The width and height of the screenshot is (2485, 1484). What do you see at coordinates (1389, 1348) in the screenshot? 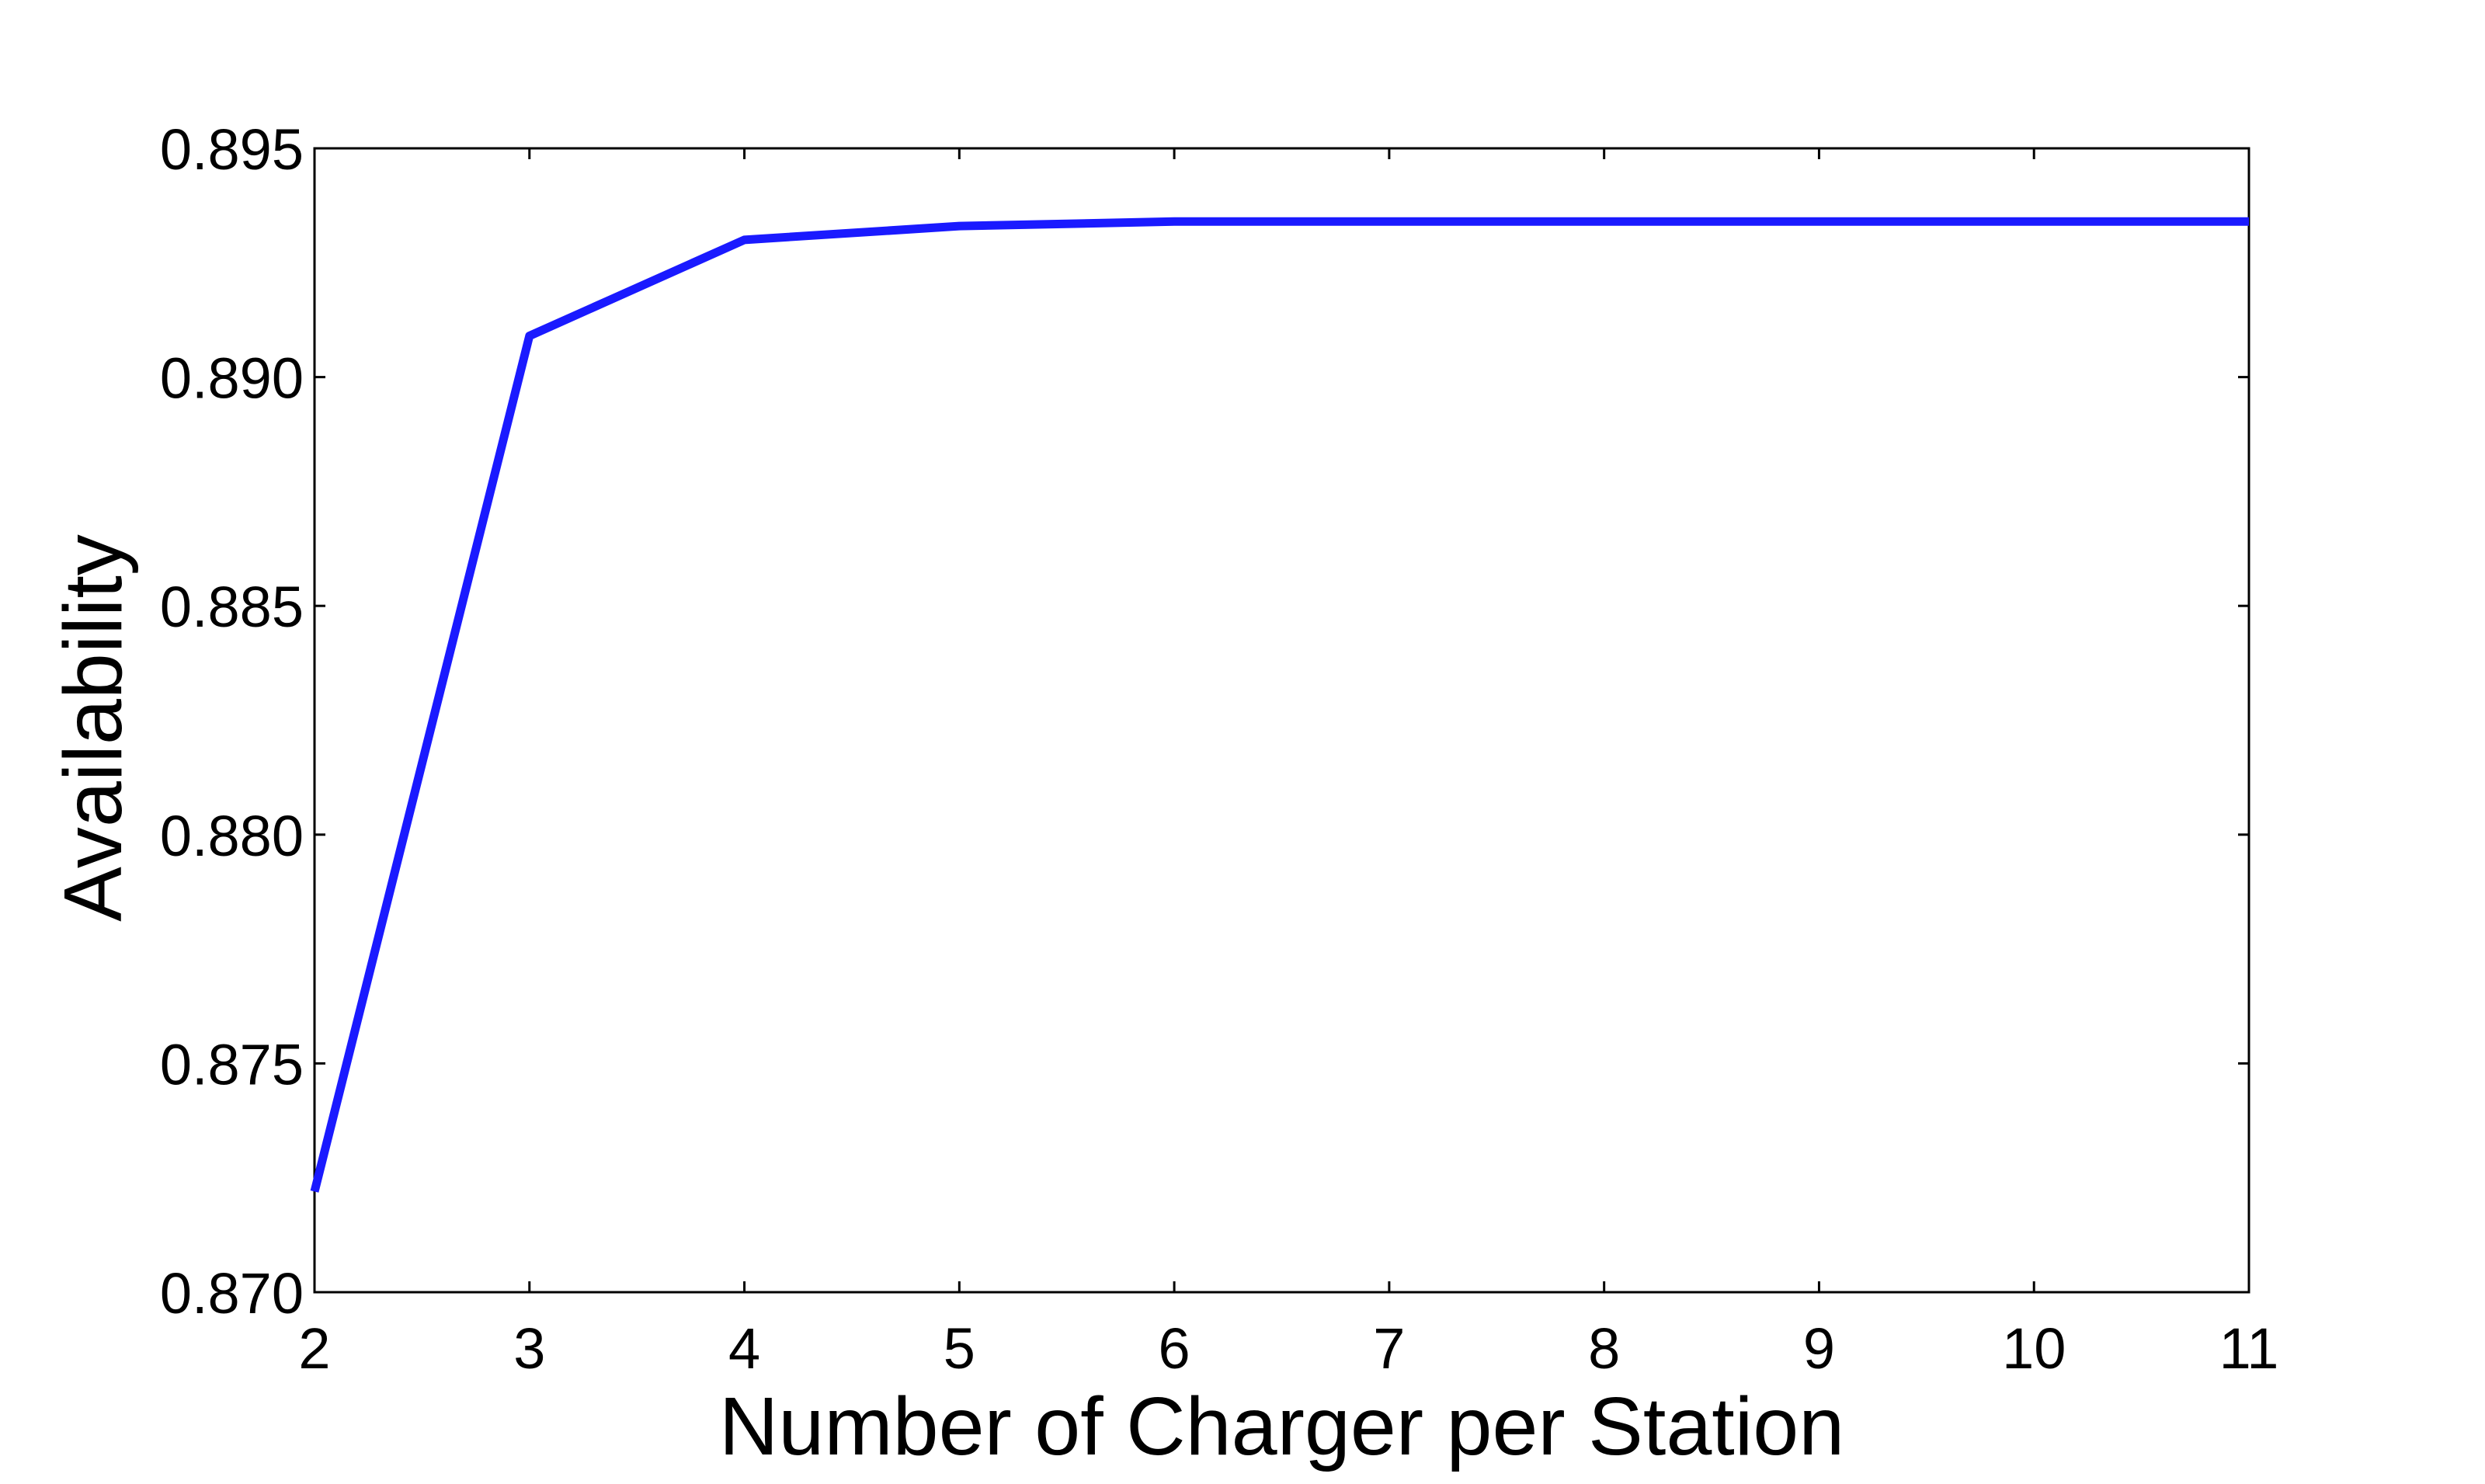
I see `x-tick-label: 7` at bounding box center [1389, 1348].